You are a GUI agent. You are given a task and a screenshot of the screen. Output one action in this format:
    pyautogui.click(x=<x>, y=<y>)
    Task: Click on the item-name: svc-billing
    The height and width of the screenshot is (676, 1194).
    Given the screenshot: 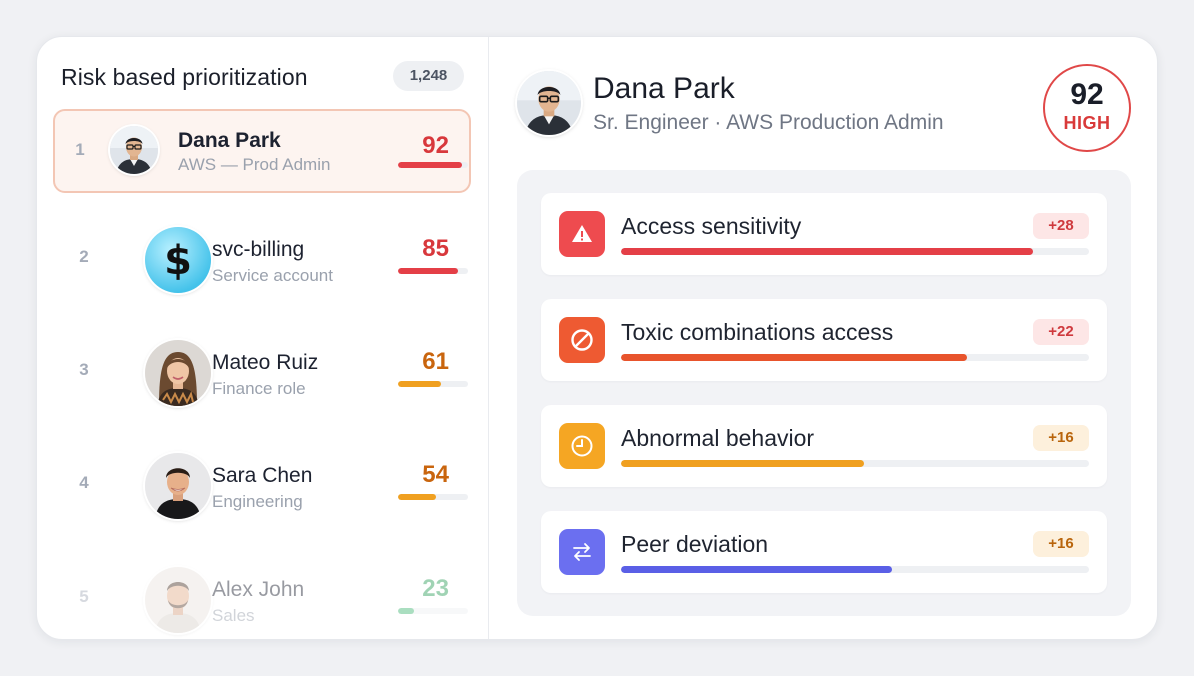 What is the action you would take?
    pyautogui.click(x=258, y=249)
    